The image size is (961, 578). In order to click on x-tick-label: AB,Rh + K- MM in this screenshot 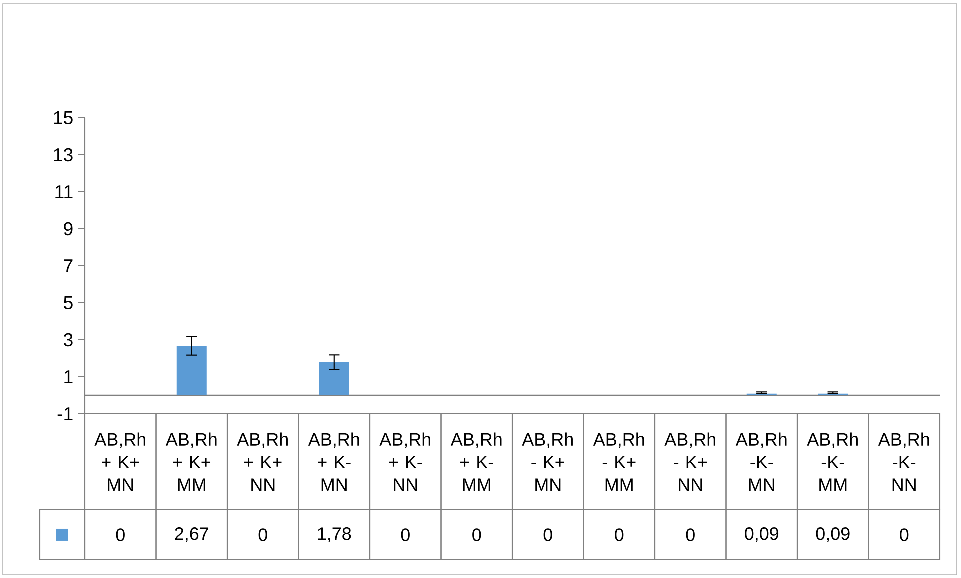, I will do `click(476, 462)`.